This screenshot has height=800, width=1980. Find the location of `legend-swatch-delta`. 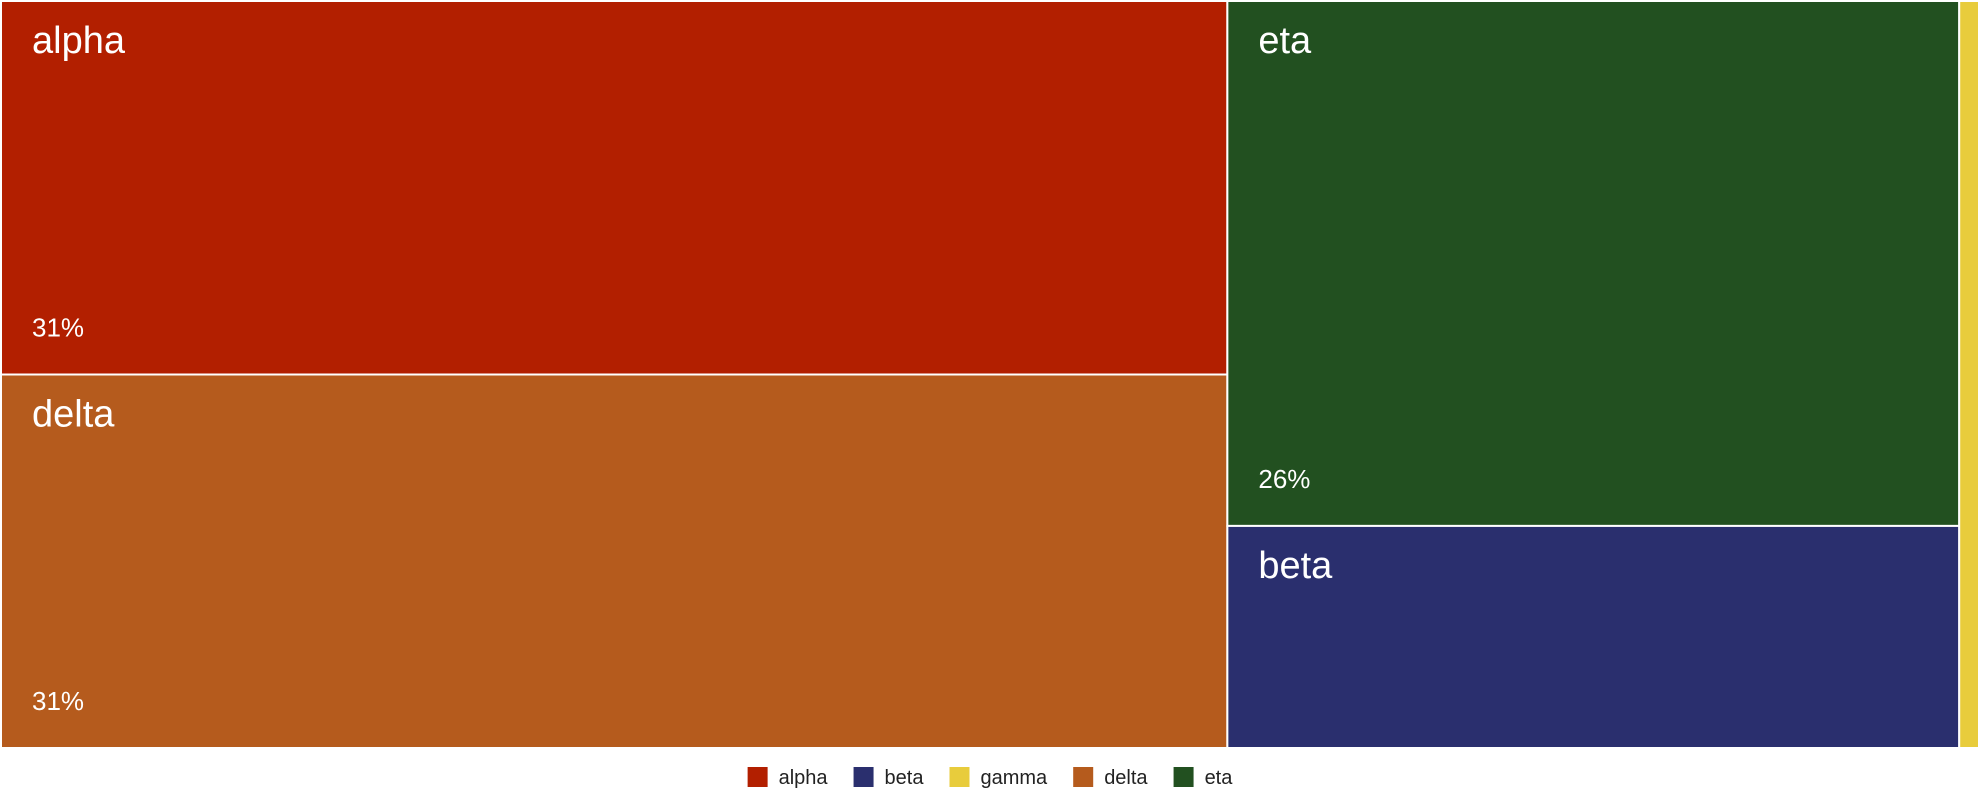

legend-swatch-delta is located at coordinates (1083, 777).